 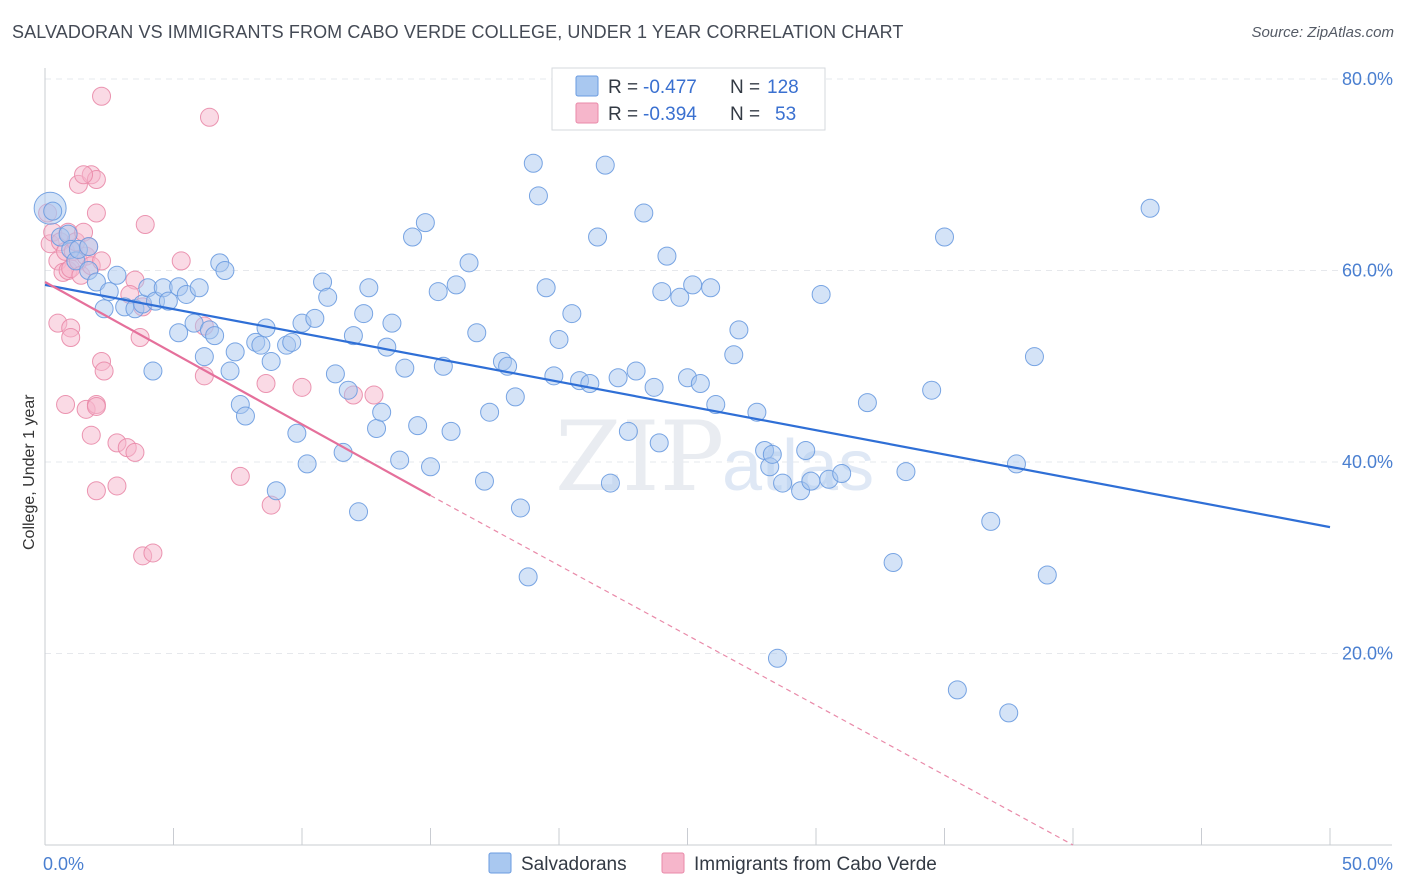 What do you see at coordinates (1367, 462) in the screenshot?
I see `y-tick-label-1: 40.0%` at bounding box center [1367, 462].